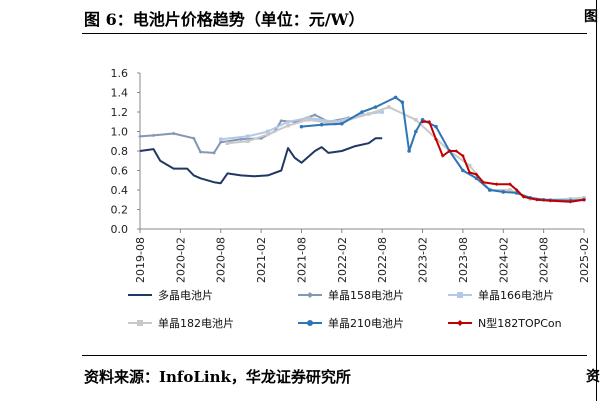 The image size is (600, 401). I want to click on legend-label: 单晶166电池片, so click(516, 295).